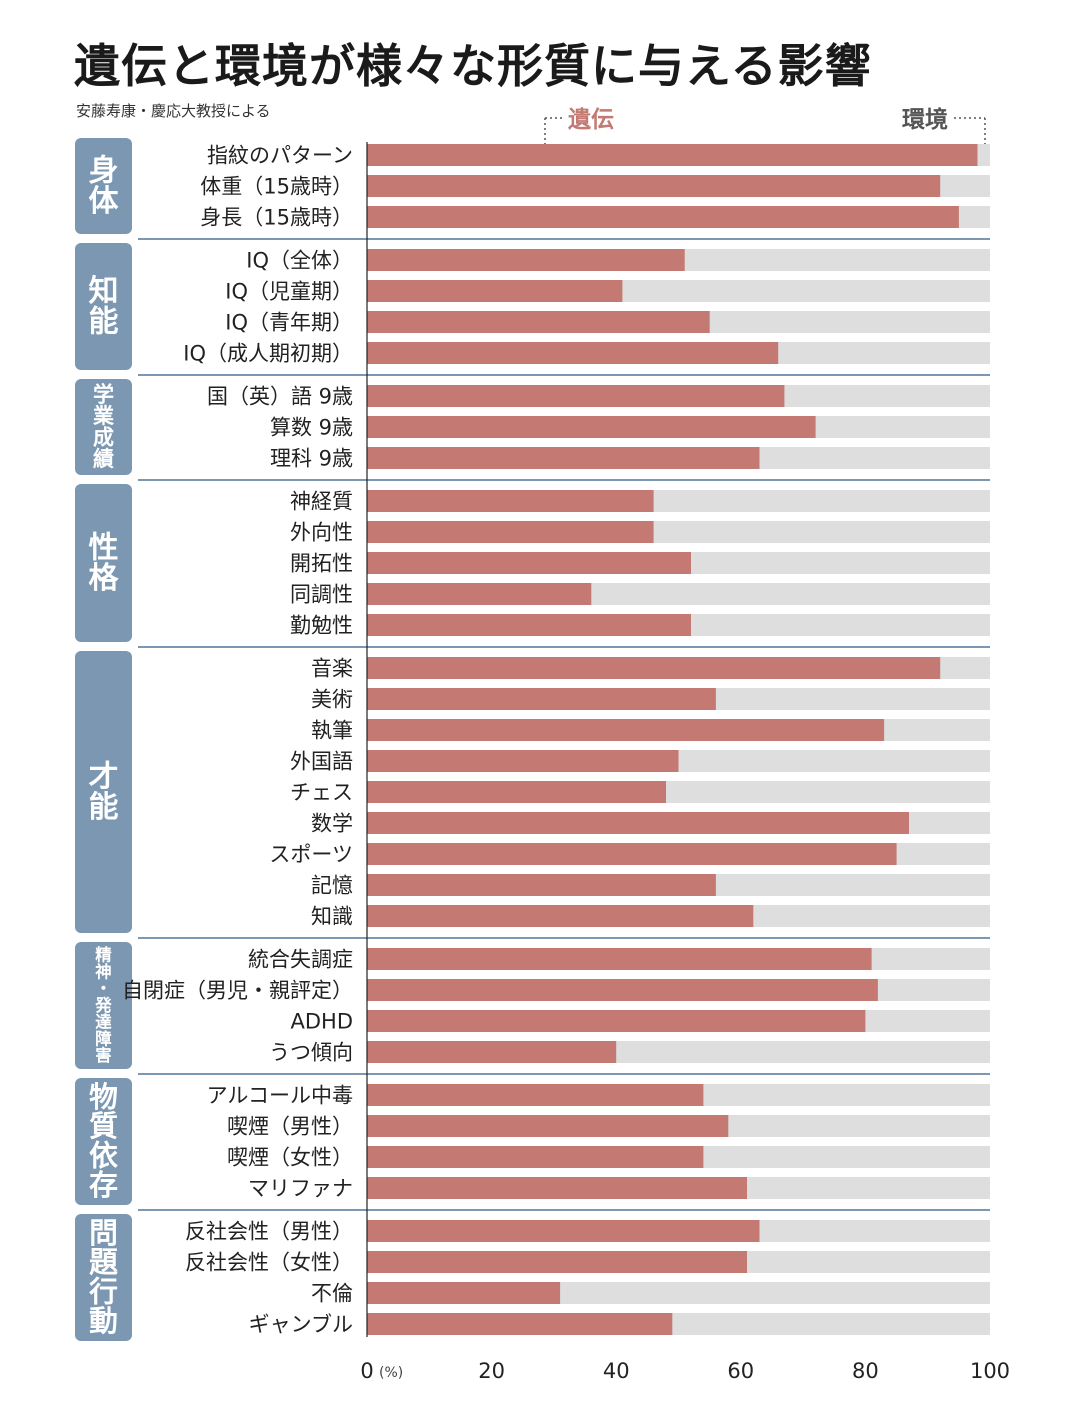 The height and width of the screenshot is (1409, 1080). Describe the element at coordinates (332, 731) in the screenshot. I see `row-label: 執筆` at that location.